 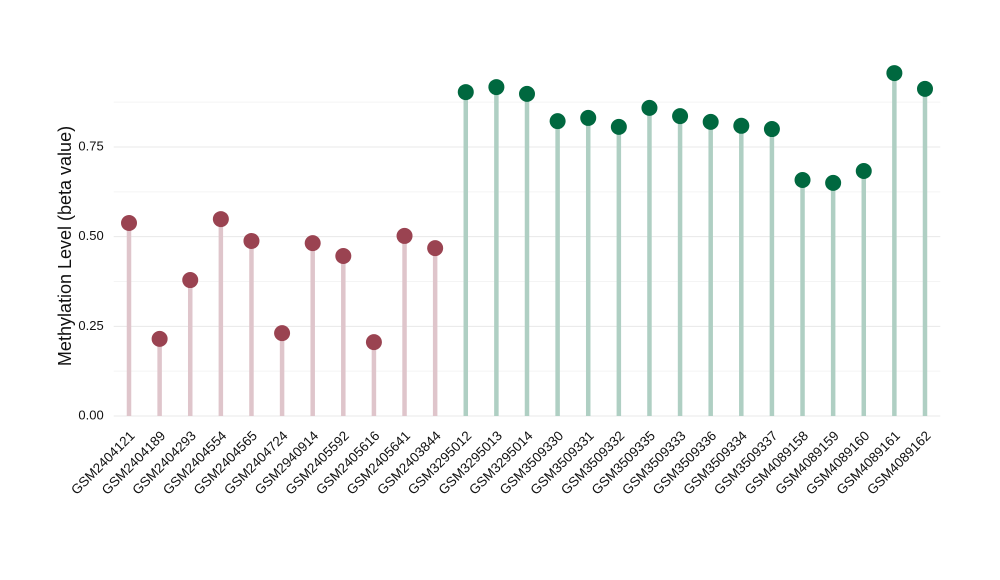 I want to click on y-tick-label: 0.75, so click(x=90, y=145).